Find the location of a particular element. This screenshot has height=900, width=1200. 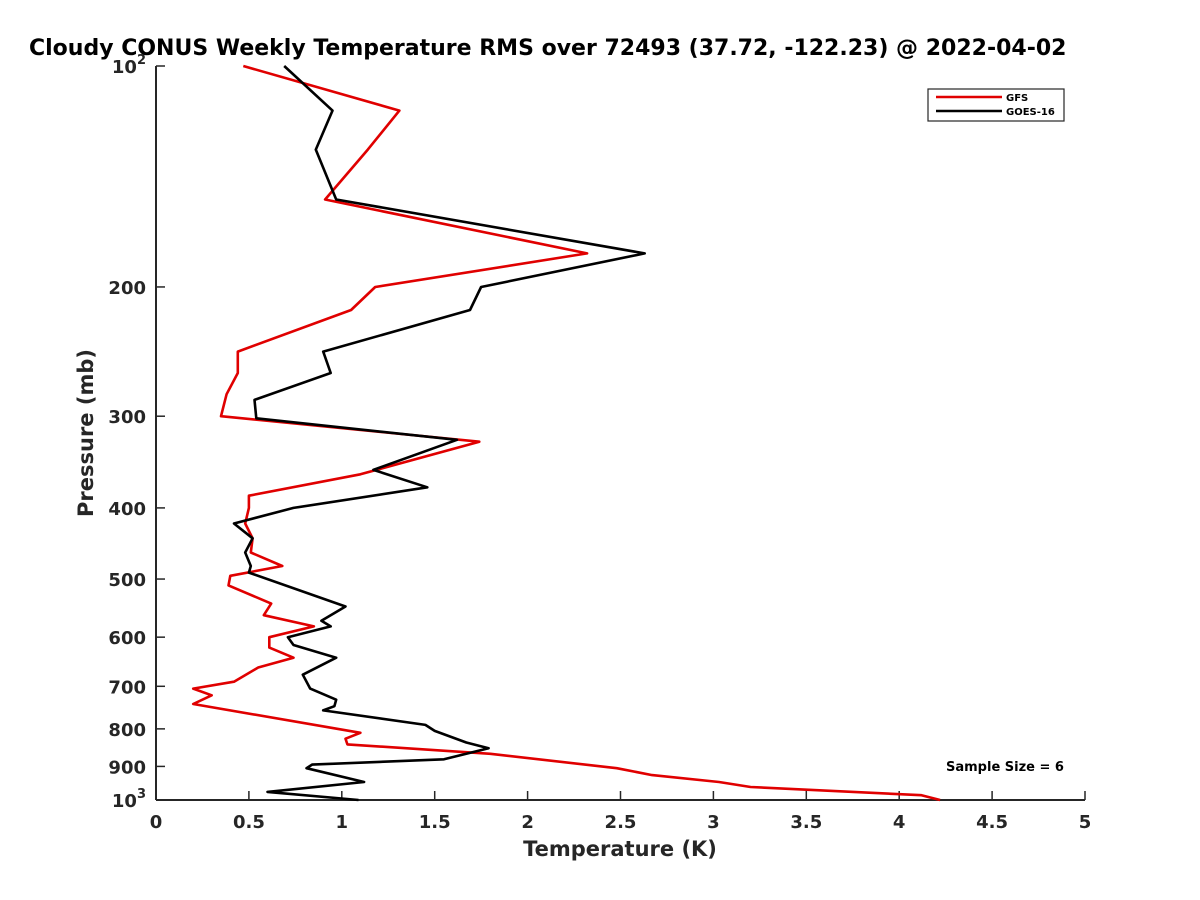

x-tick-label: 3 is located at coordinates (713, 822).